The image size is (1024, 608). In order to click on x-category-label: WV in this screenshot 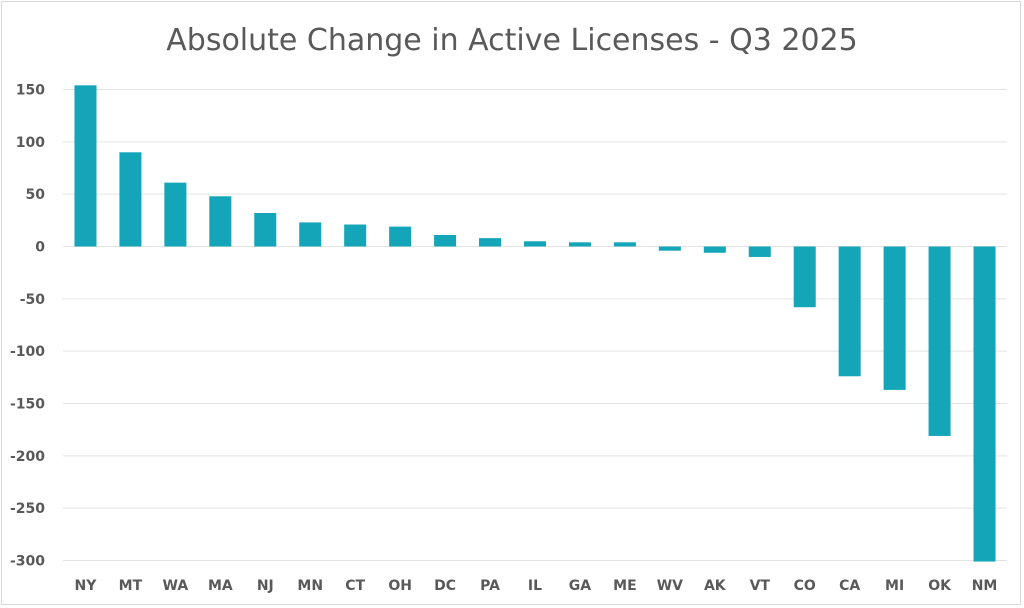, I will do `click(670, 586)`.